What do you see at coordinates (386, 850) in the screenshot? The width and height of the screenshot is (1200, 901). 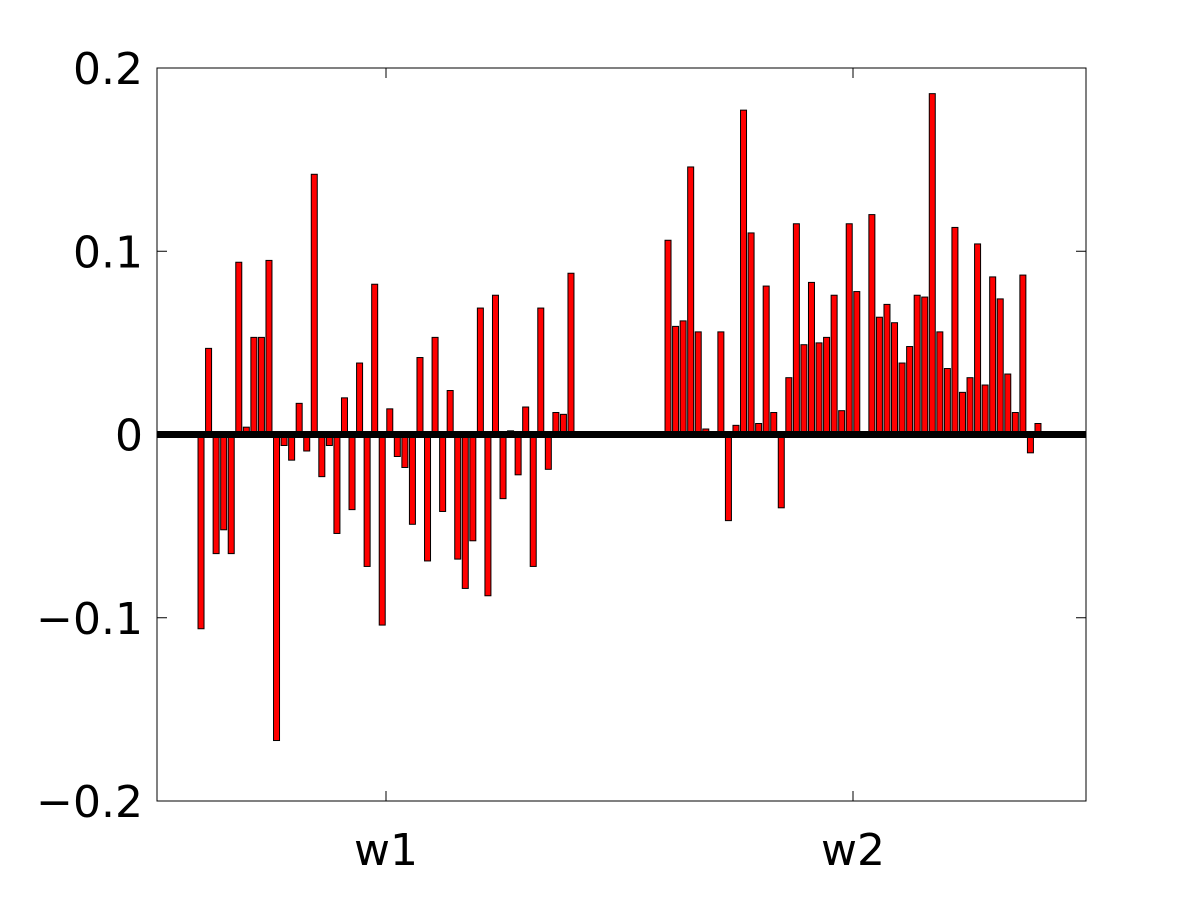 I see `x-tick-label-w1: w1` at bounding box center [386, 850].